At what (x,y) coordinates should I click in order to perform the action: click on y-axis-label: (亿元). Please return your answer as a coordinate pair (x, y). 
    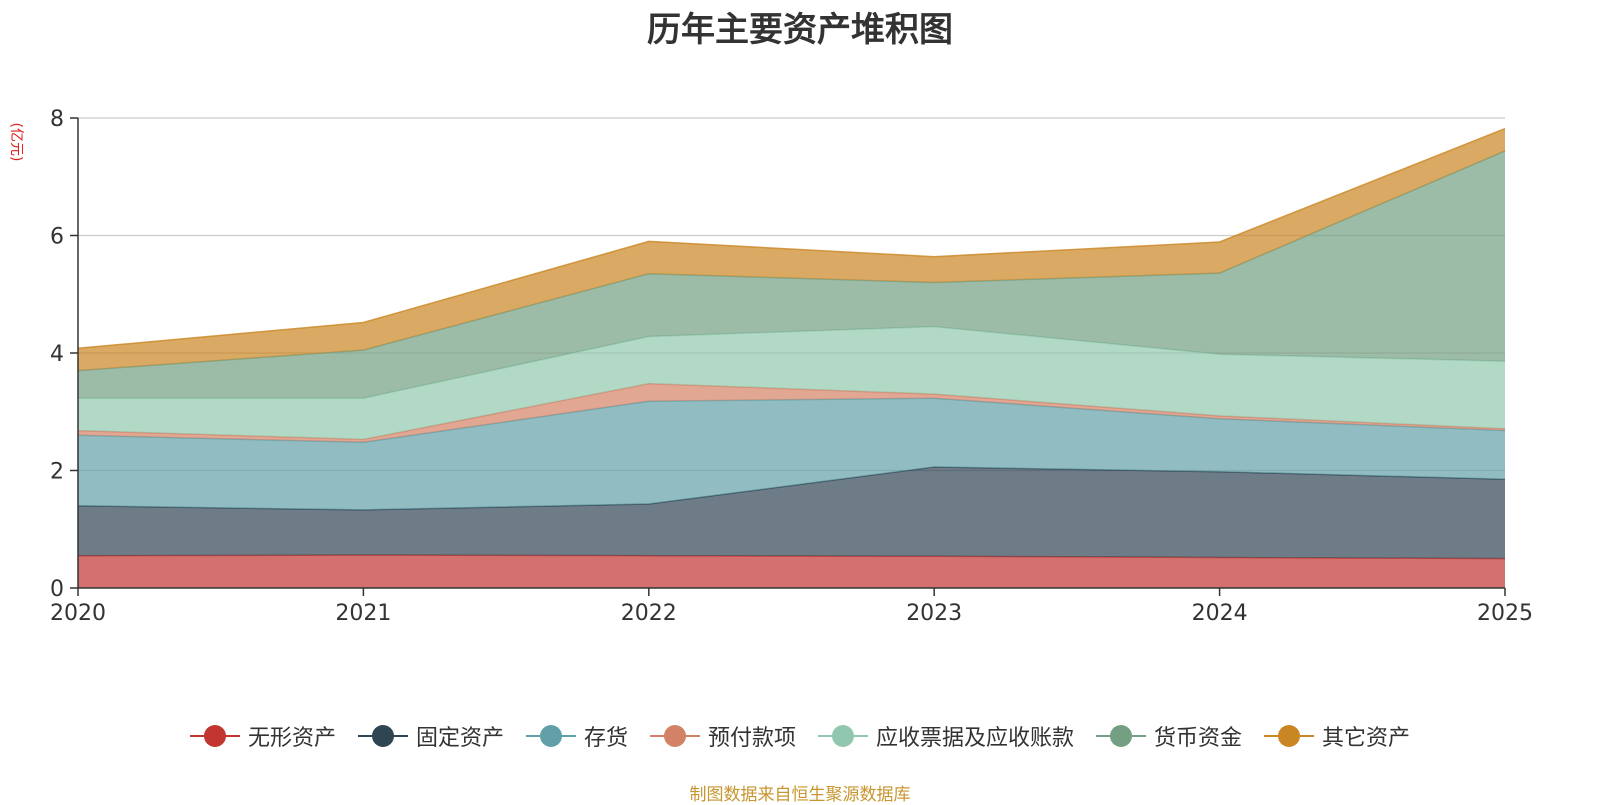
    Looking at the image, I should click on (16, 142).